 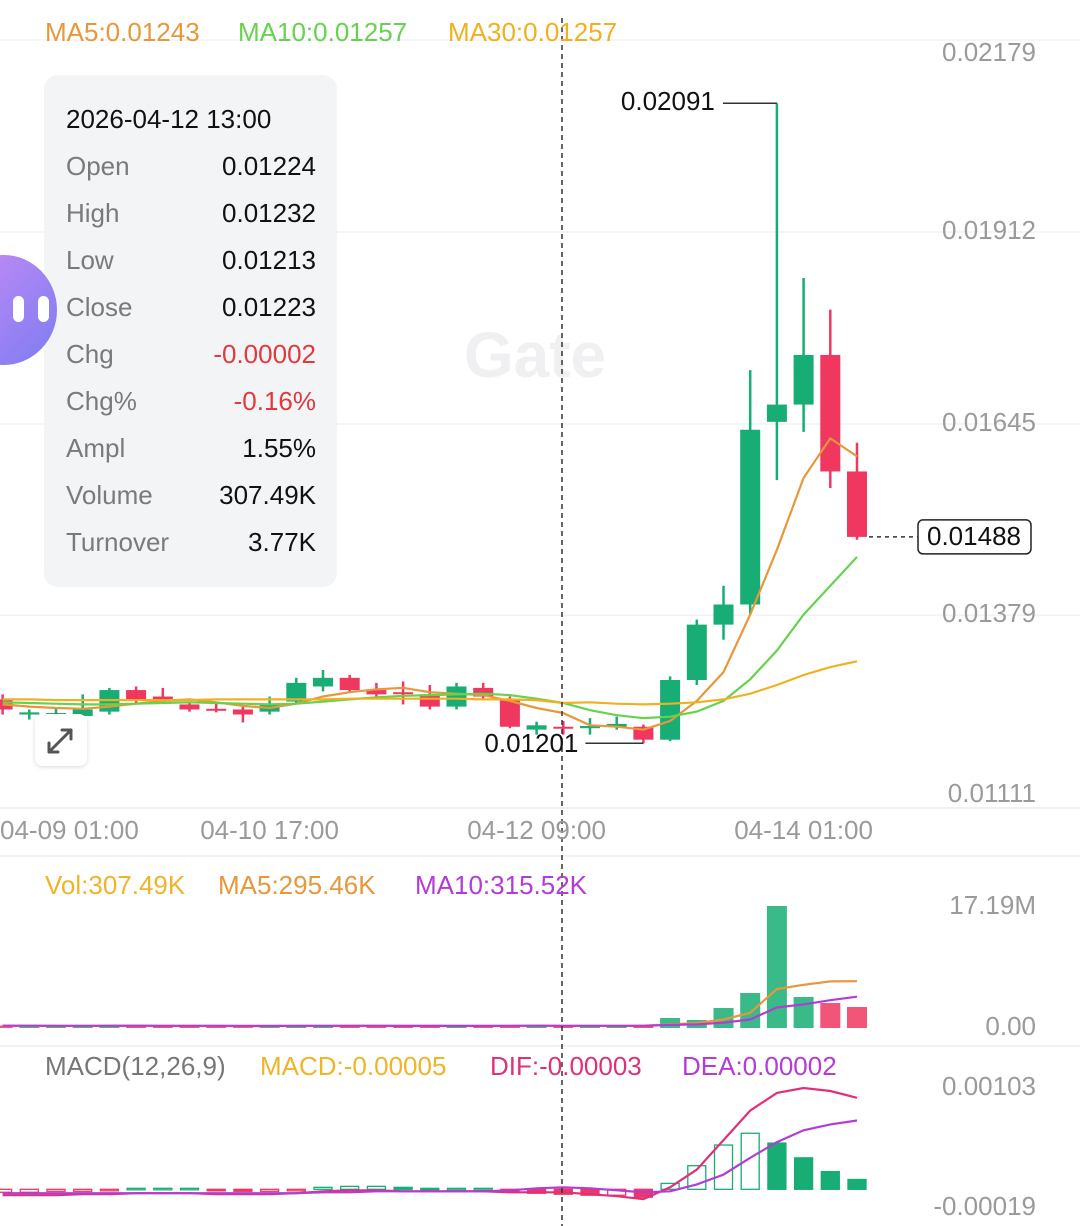 What do you see at coordinates (297, 885) in the screenshot?
I see `legend-item: MA5:295.46K` at bounding box center [297, 885].